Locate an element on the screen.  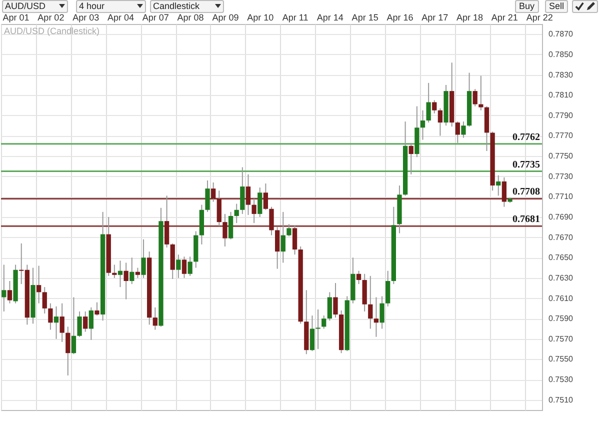
y-tick-label: 0.7690 is located at coordinates (561, 217).